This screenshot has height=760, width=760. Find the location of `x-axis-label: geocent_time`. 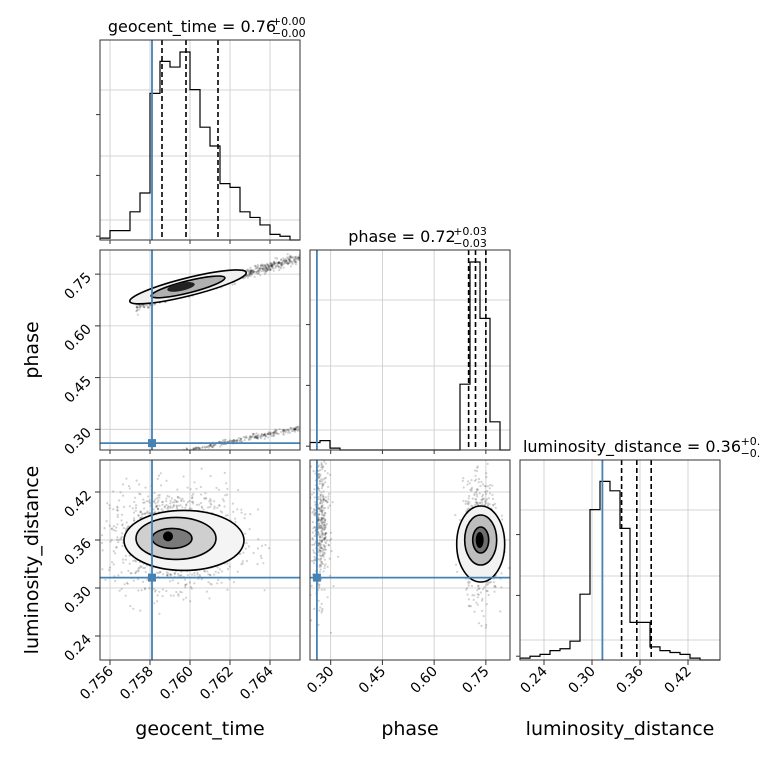

x-axis-label: geocent_time is located at coordinates (199, 729).